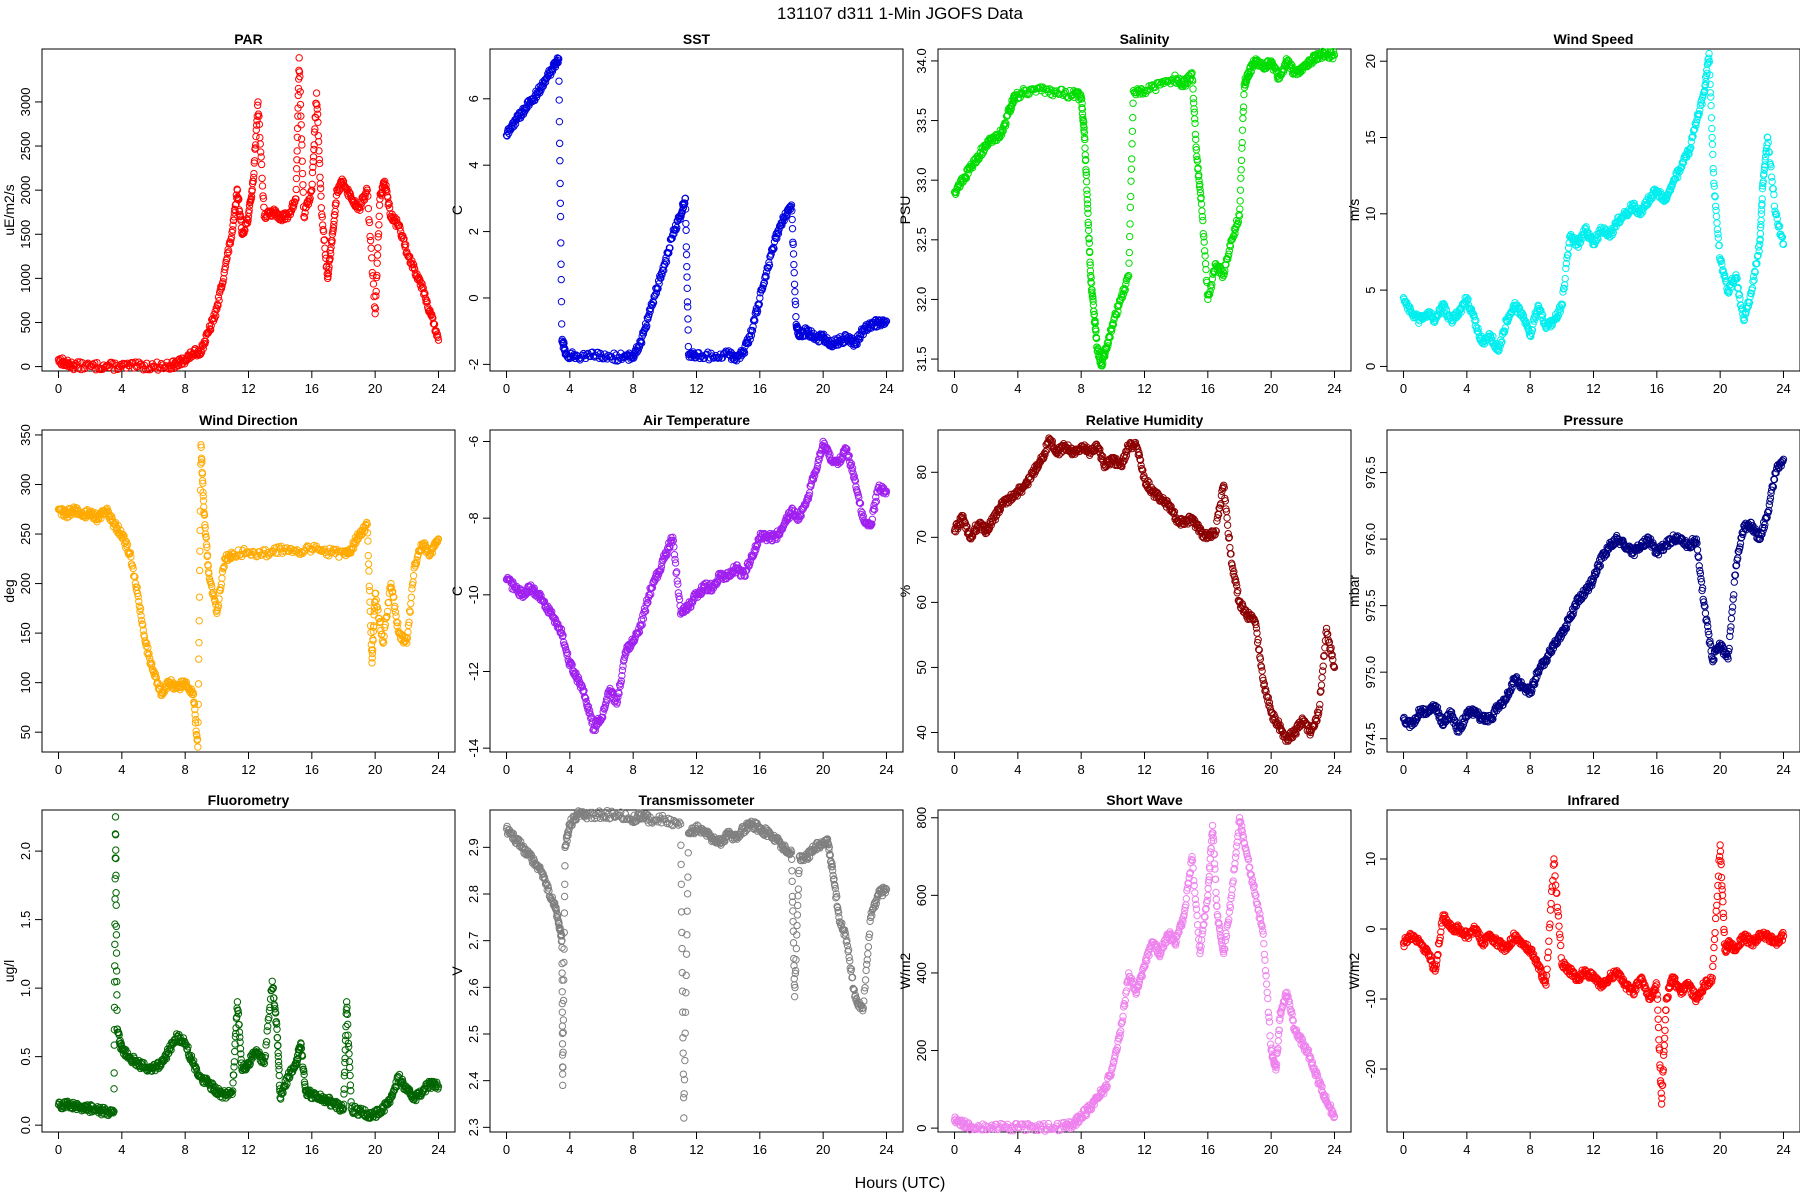 The width and height of the screenshot is (1800, 1200). Describe the element at coordinates (921, 537) in the screenshot. I see `y-tick-label: 70` at that location.